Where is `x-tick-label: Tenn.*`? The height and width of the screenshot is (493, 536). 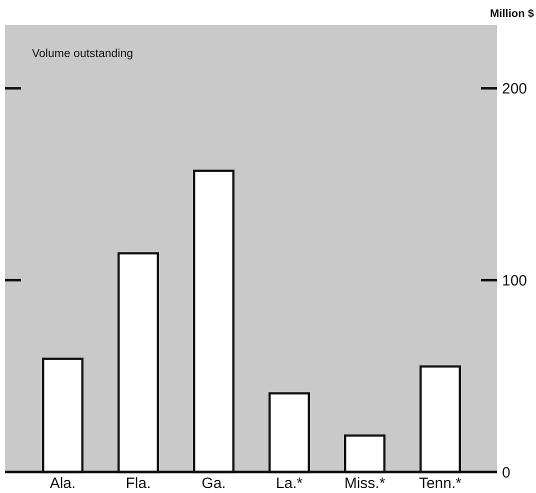 x-tick-label: Tenn.* is located at coordinates (440, 483).